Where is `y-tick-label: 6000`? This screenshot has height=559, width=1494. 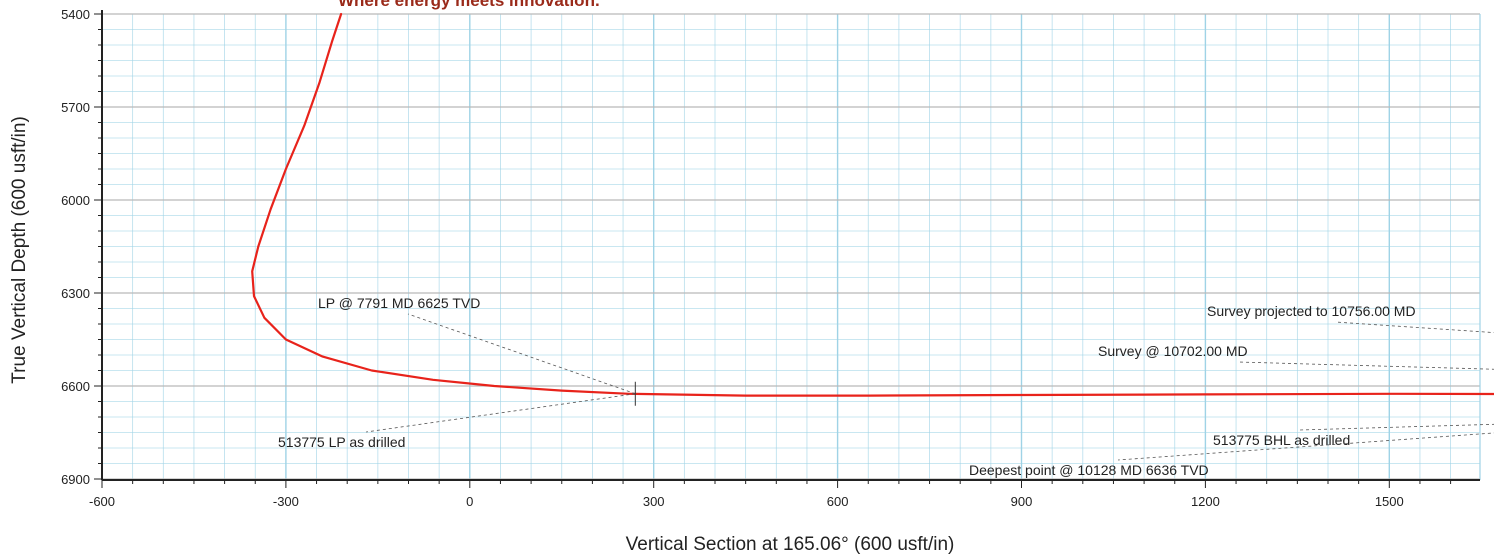 y-tick-label: 6000 is located at coordinates (75, 200).